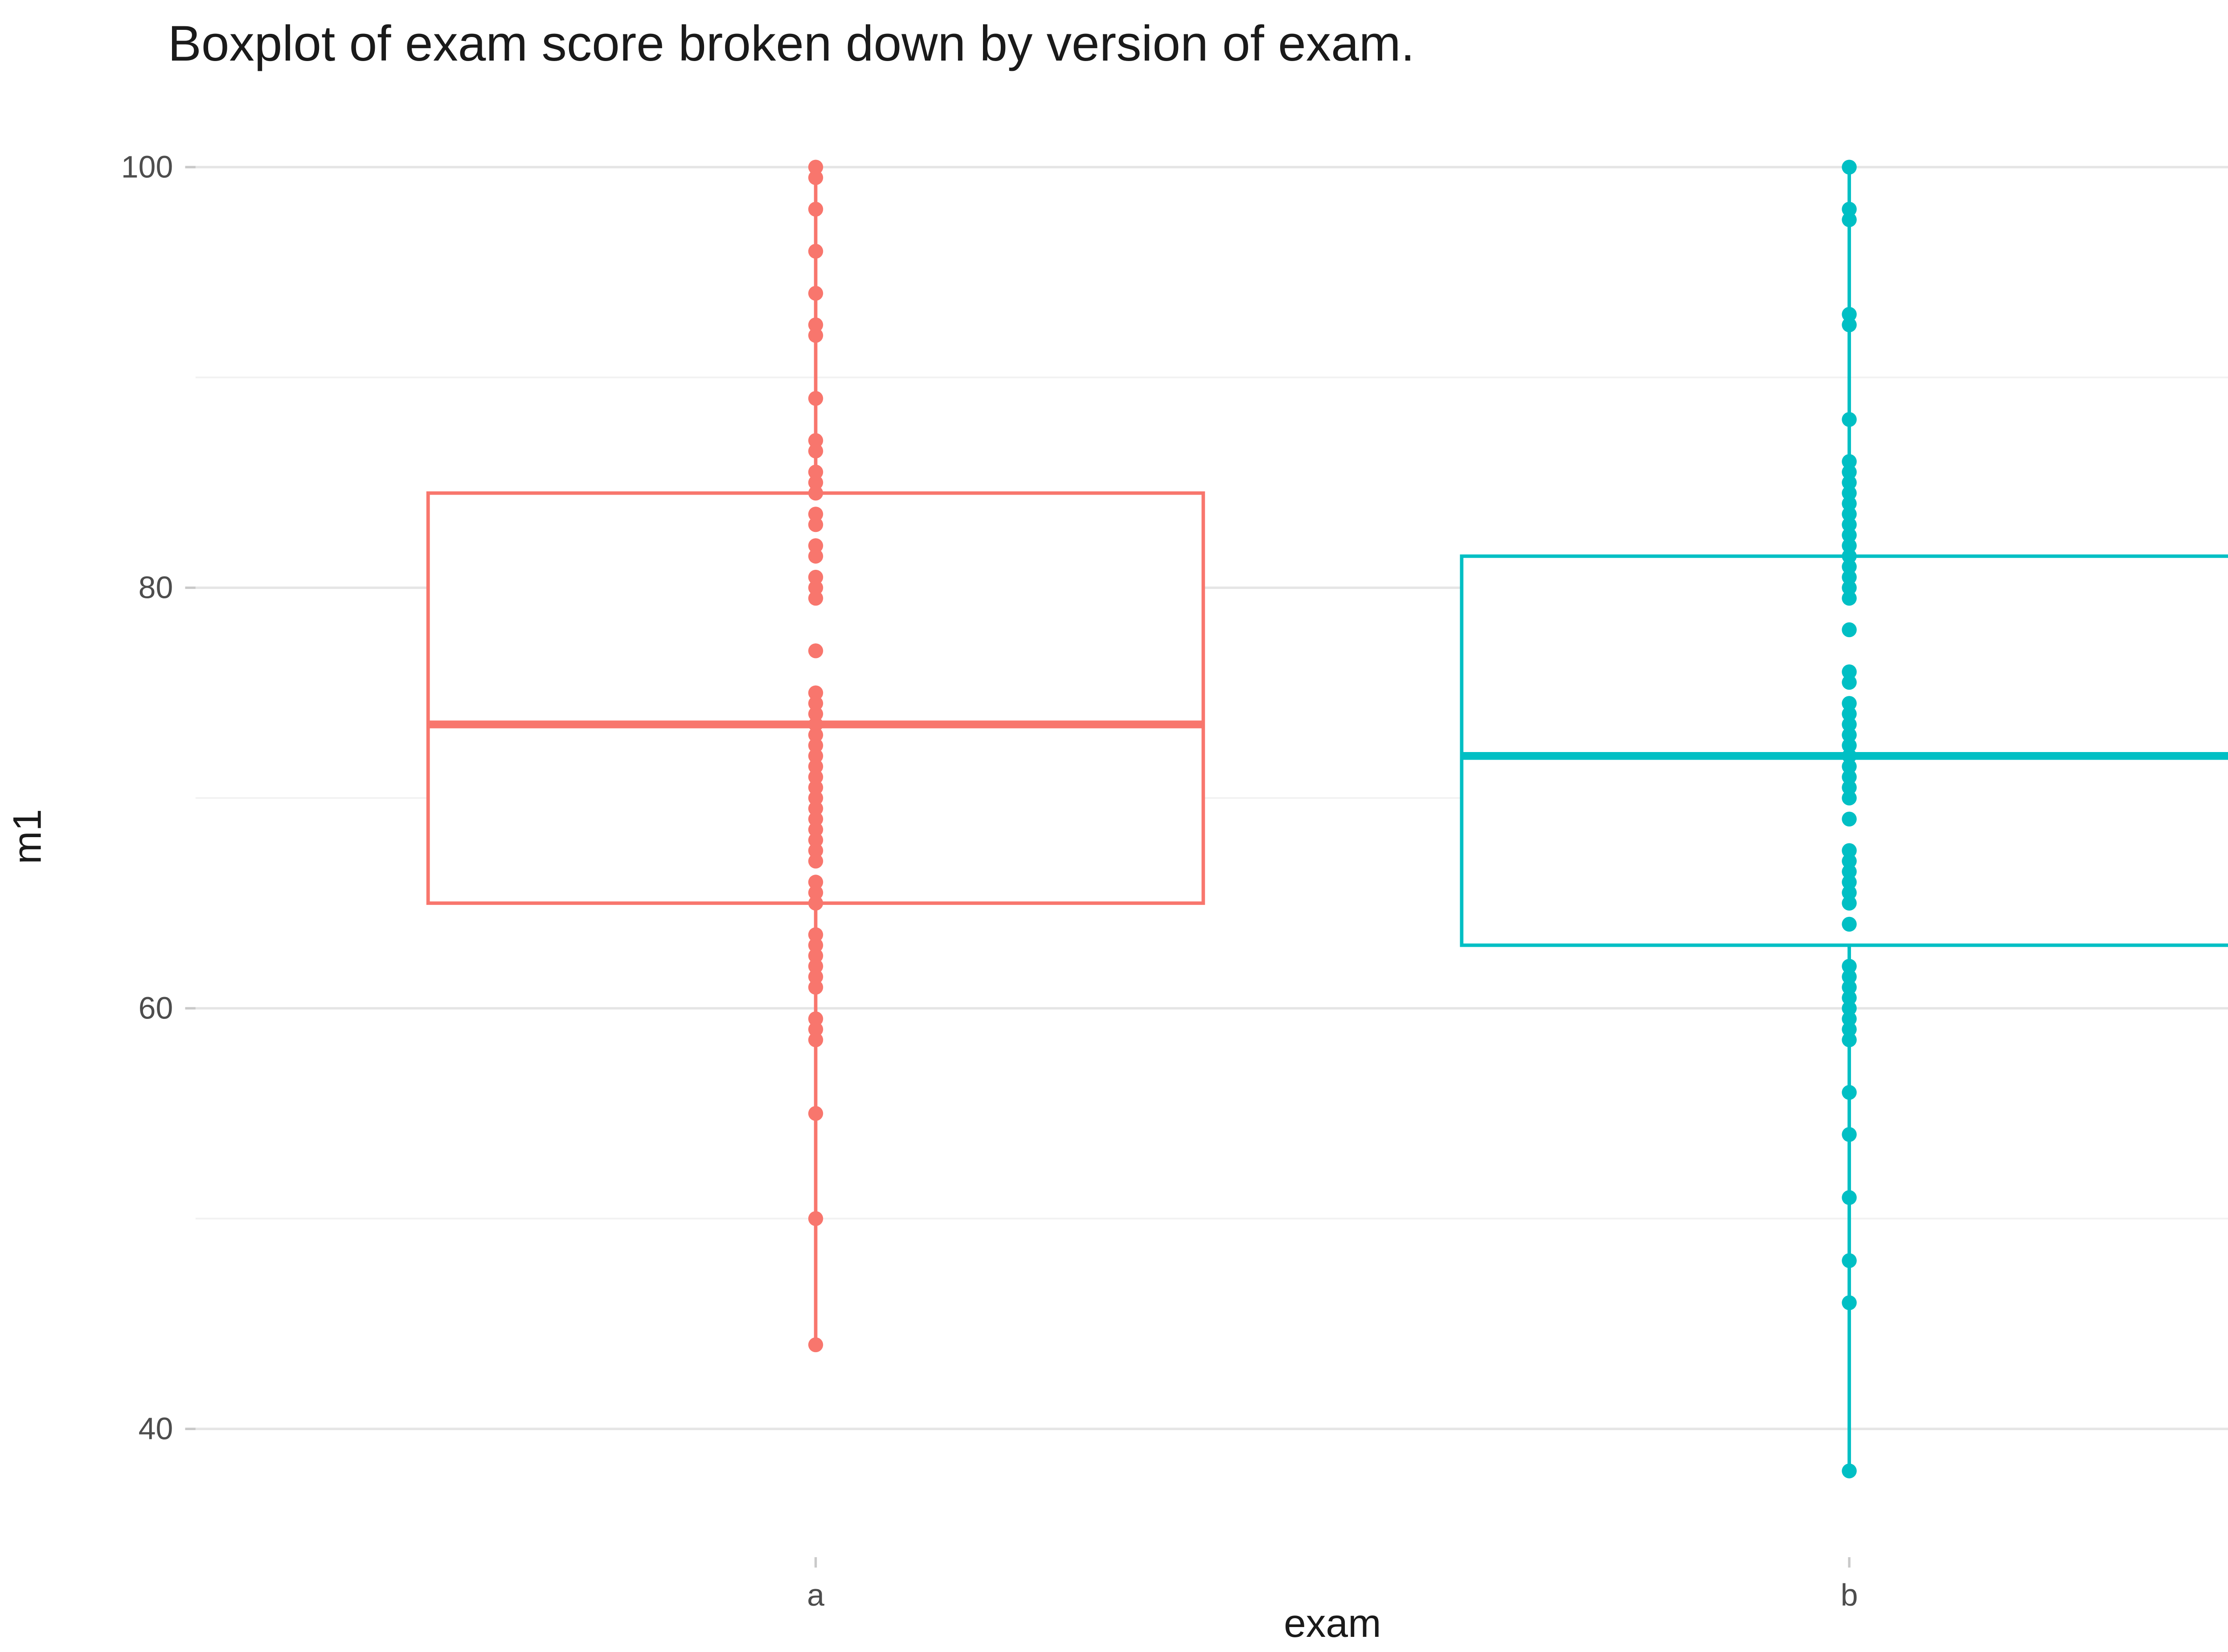 This screenshot has width=2228, height=1652. Describe the element at coordinates (156, 1008) in the screenshot. I see `y-tick-label: 60` at that location.